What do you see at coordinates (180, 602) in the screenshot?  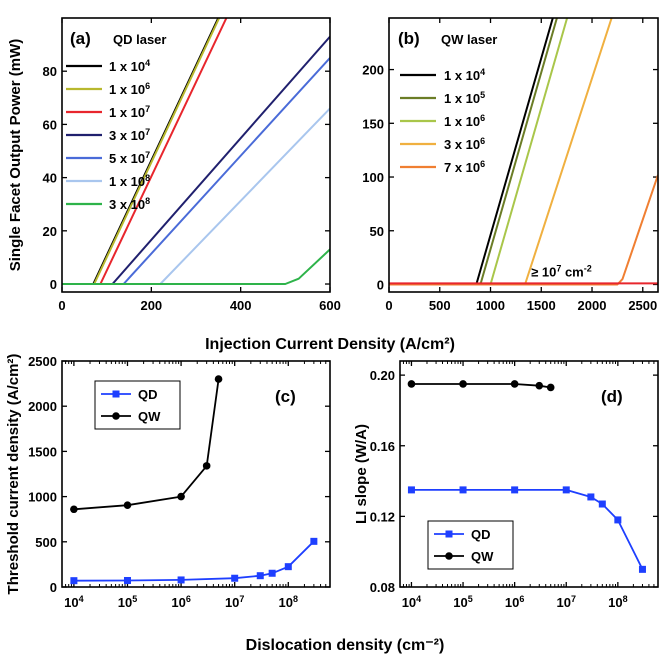 I see `x-tick-label: 10⁶` at bounding box center [180, 602].